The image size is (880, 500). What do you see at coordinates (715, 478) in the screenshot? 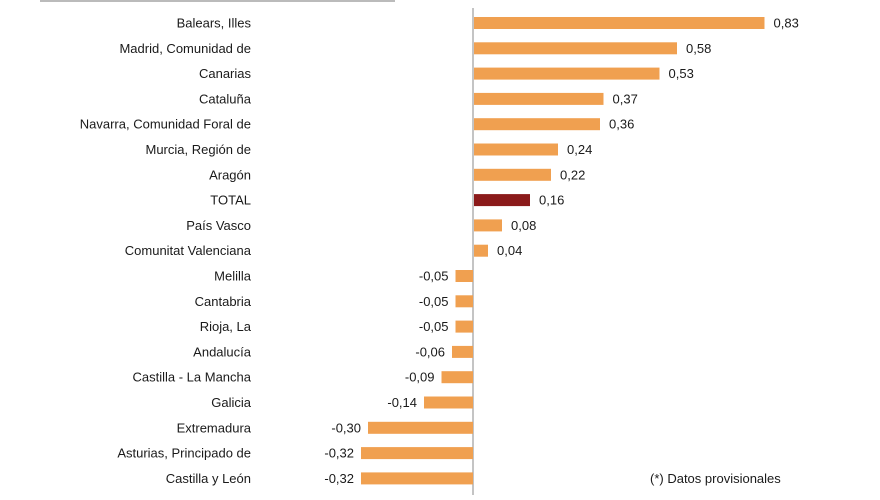
I see `footnote: (*) Datos provisionales` at bounding box center [715, 478].